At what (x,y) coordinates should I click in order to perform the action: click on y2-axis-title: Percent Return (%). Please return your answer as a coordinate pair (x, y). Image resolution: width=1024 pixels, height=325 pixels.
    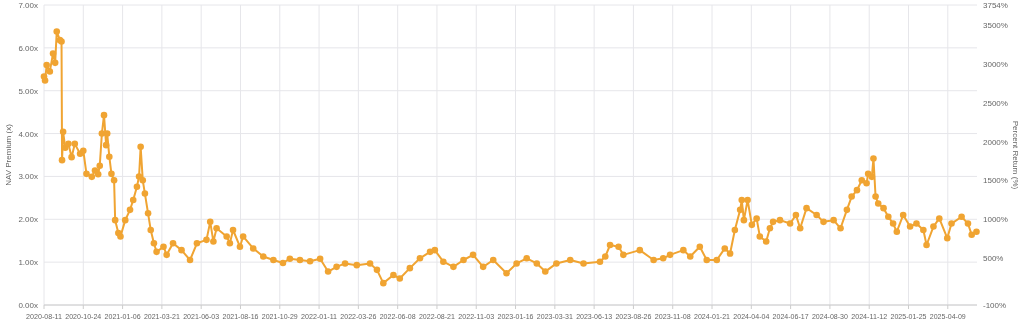
    Looking at the image, I should click on (1015, 155).